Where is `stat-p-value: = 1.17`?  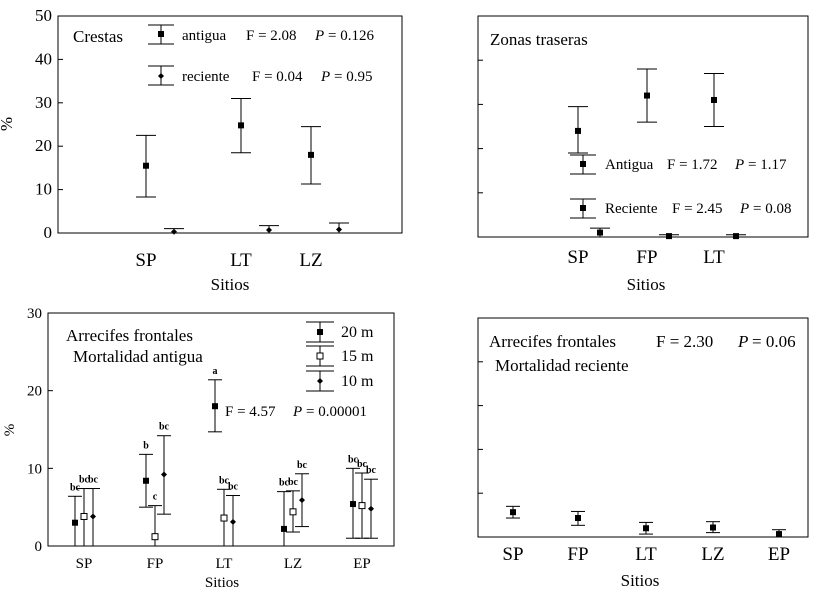
stat-p-value: = 1.17 is located at coordinates (767, 165).